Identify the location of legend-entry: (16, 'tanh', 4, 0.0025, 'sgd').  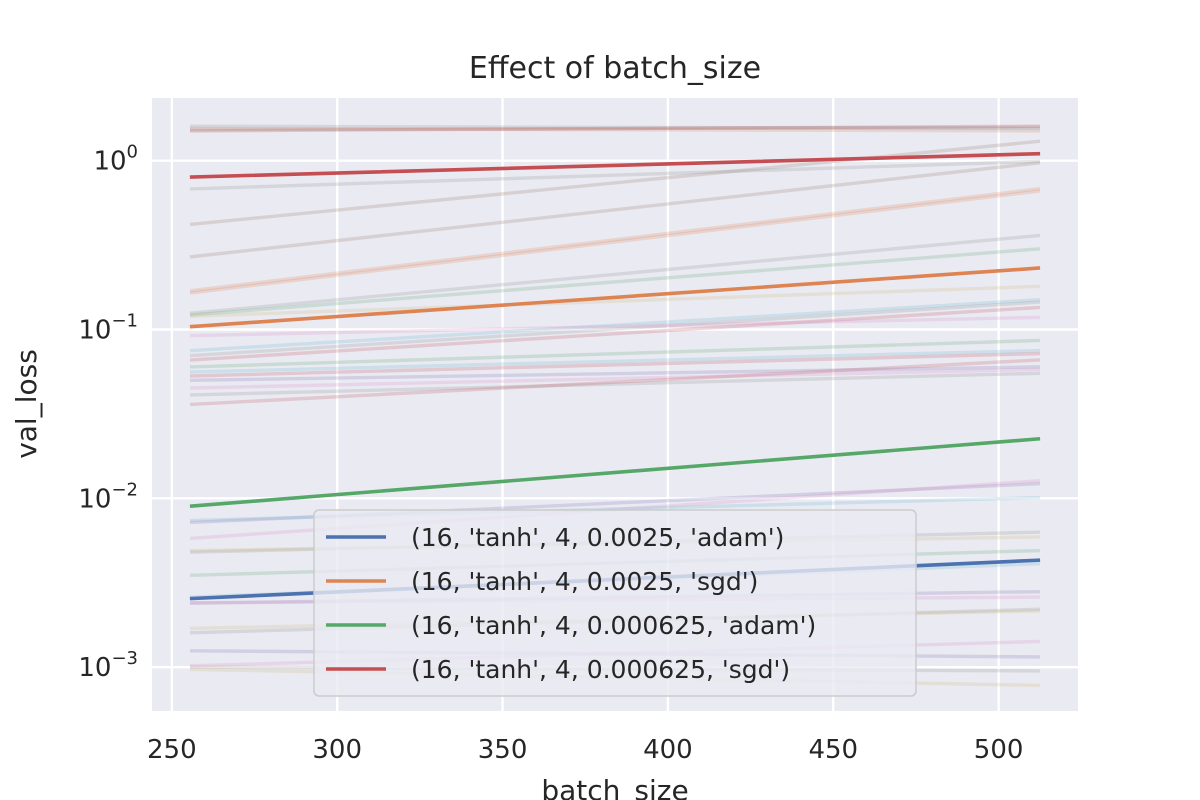
(542, 581).